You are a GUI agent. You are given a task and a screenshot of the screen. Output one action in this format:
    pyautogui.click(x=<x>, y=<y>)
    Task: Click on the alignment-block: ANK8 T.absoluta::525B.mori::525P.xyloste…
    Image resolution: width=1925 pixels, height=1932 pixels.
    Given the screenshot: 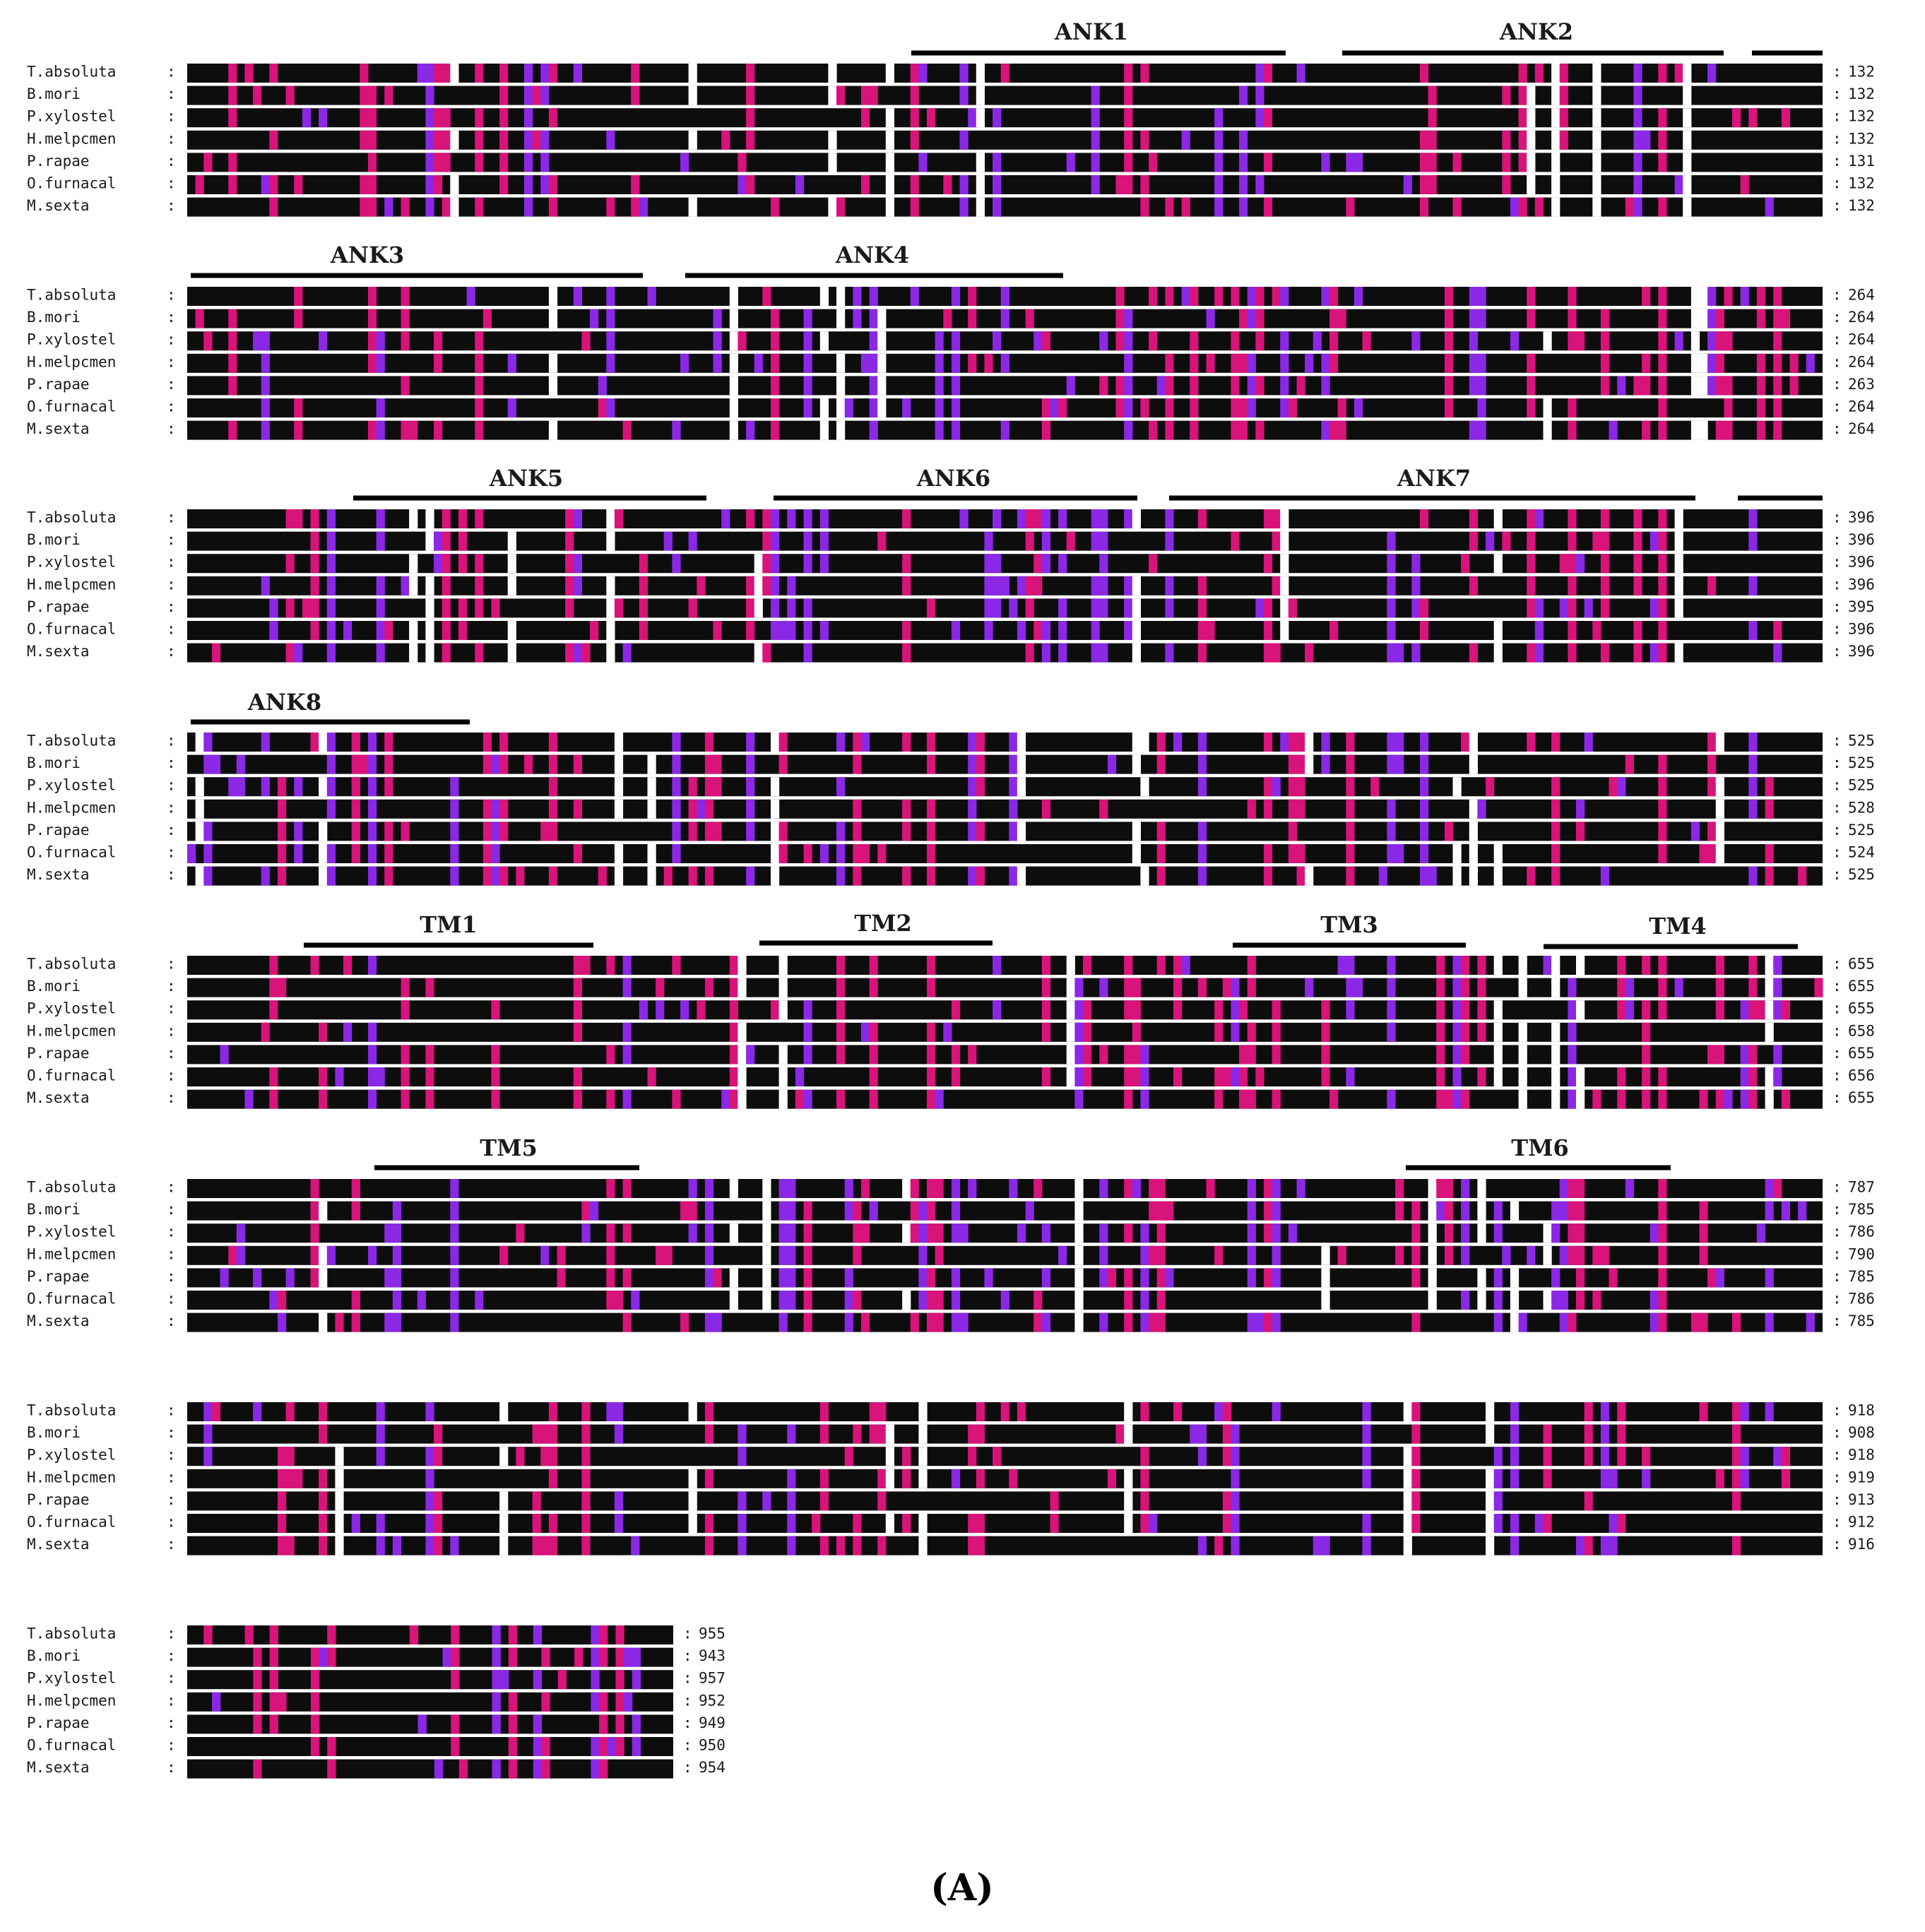 What is the action you would take?
    pyautogui.click(x=951, y=787)
    